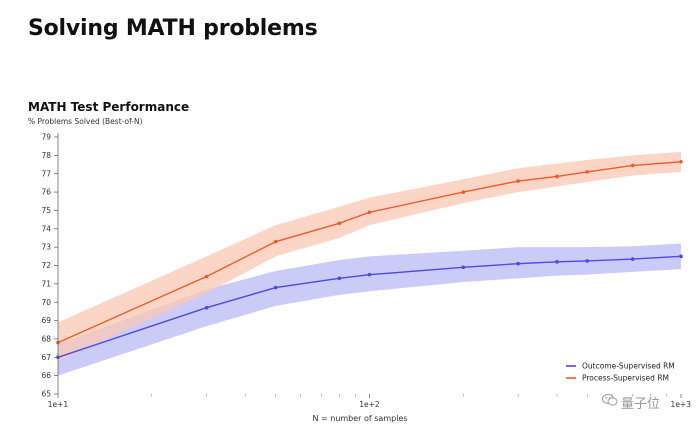 This screenshot has height=432, width=700. I want to click on page-title: Solving MATH problems, so click(173, 28).